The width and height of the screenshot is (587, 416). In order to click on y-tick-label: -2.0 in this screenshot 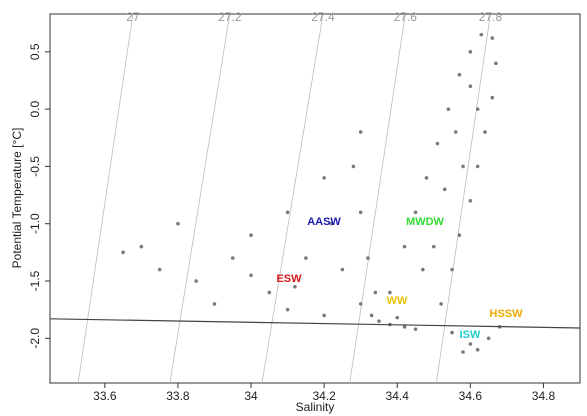, I will do `click(35, 338)`.